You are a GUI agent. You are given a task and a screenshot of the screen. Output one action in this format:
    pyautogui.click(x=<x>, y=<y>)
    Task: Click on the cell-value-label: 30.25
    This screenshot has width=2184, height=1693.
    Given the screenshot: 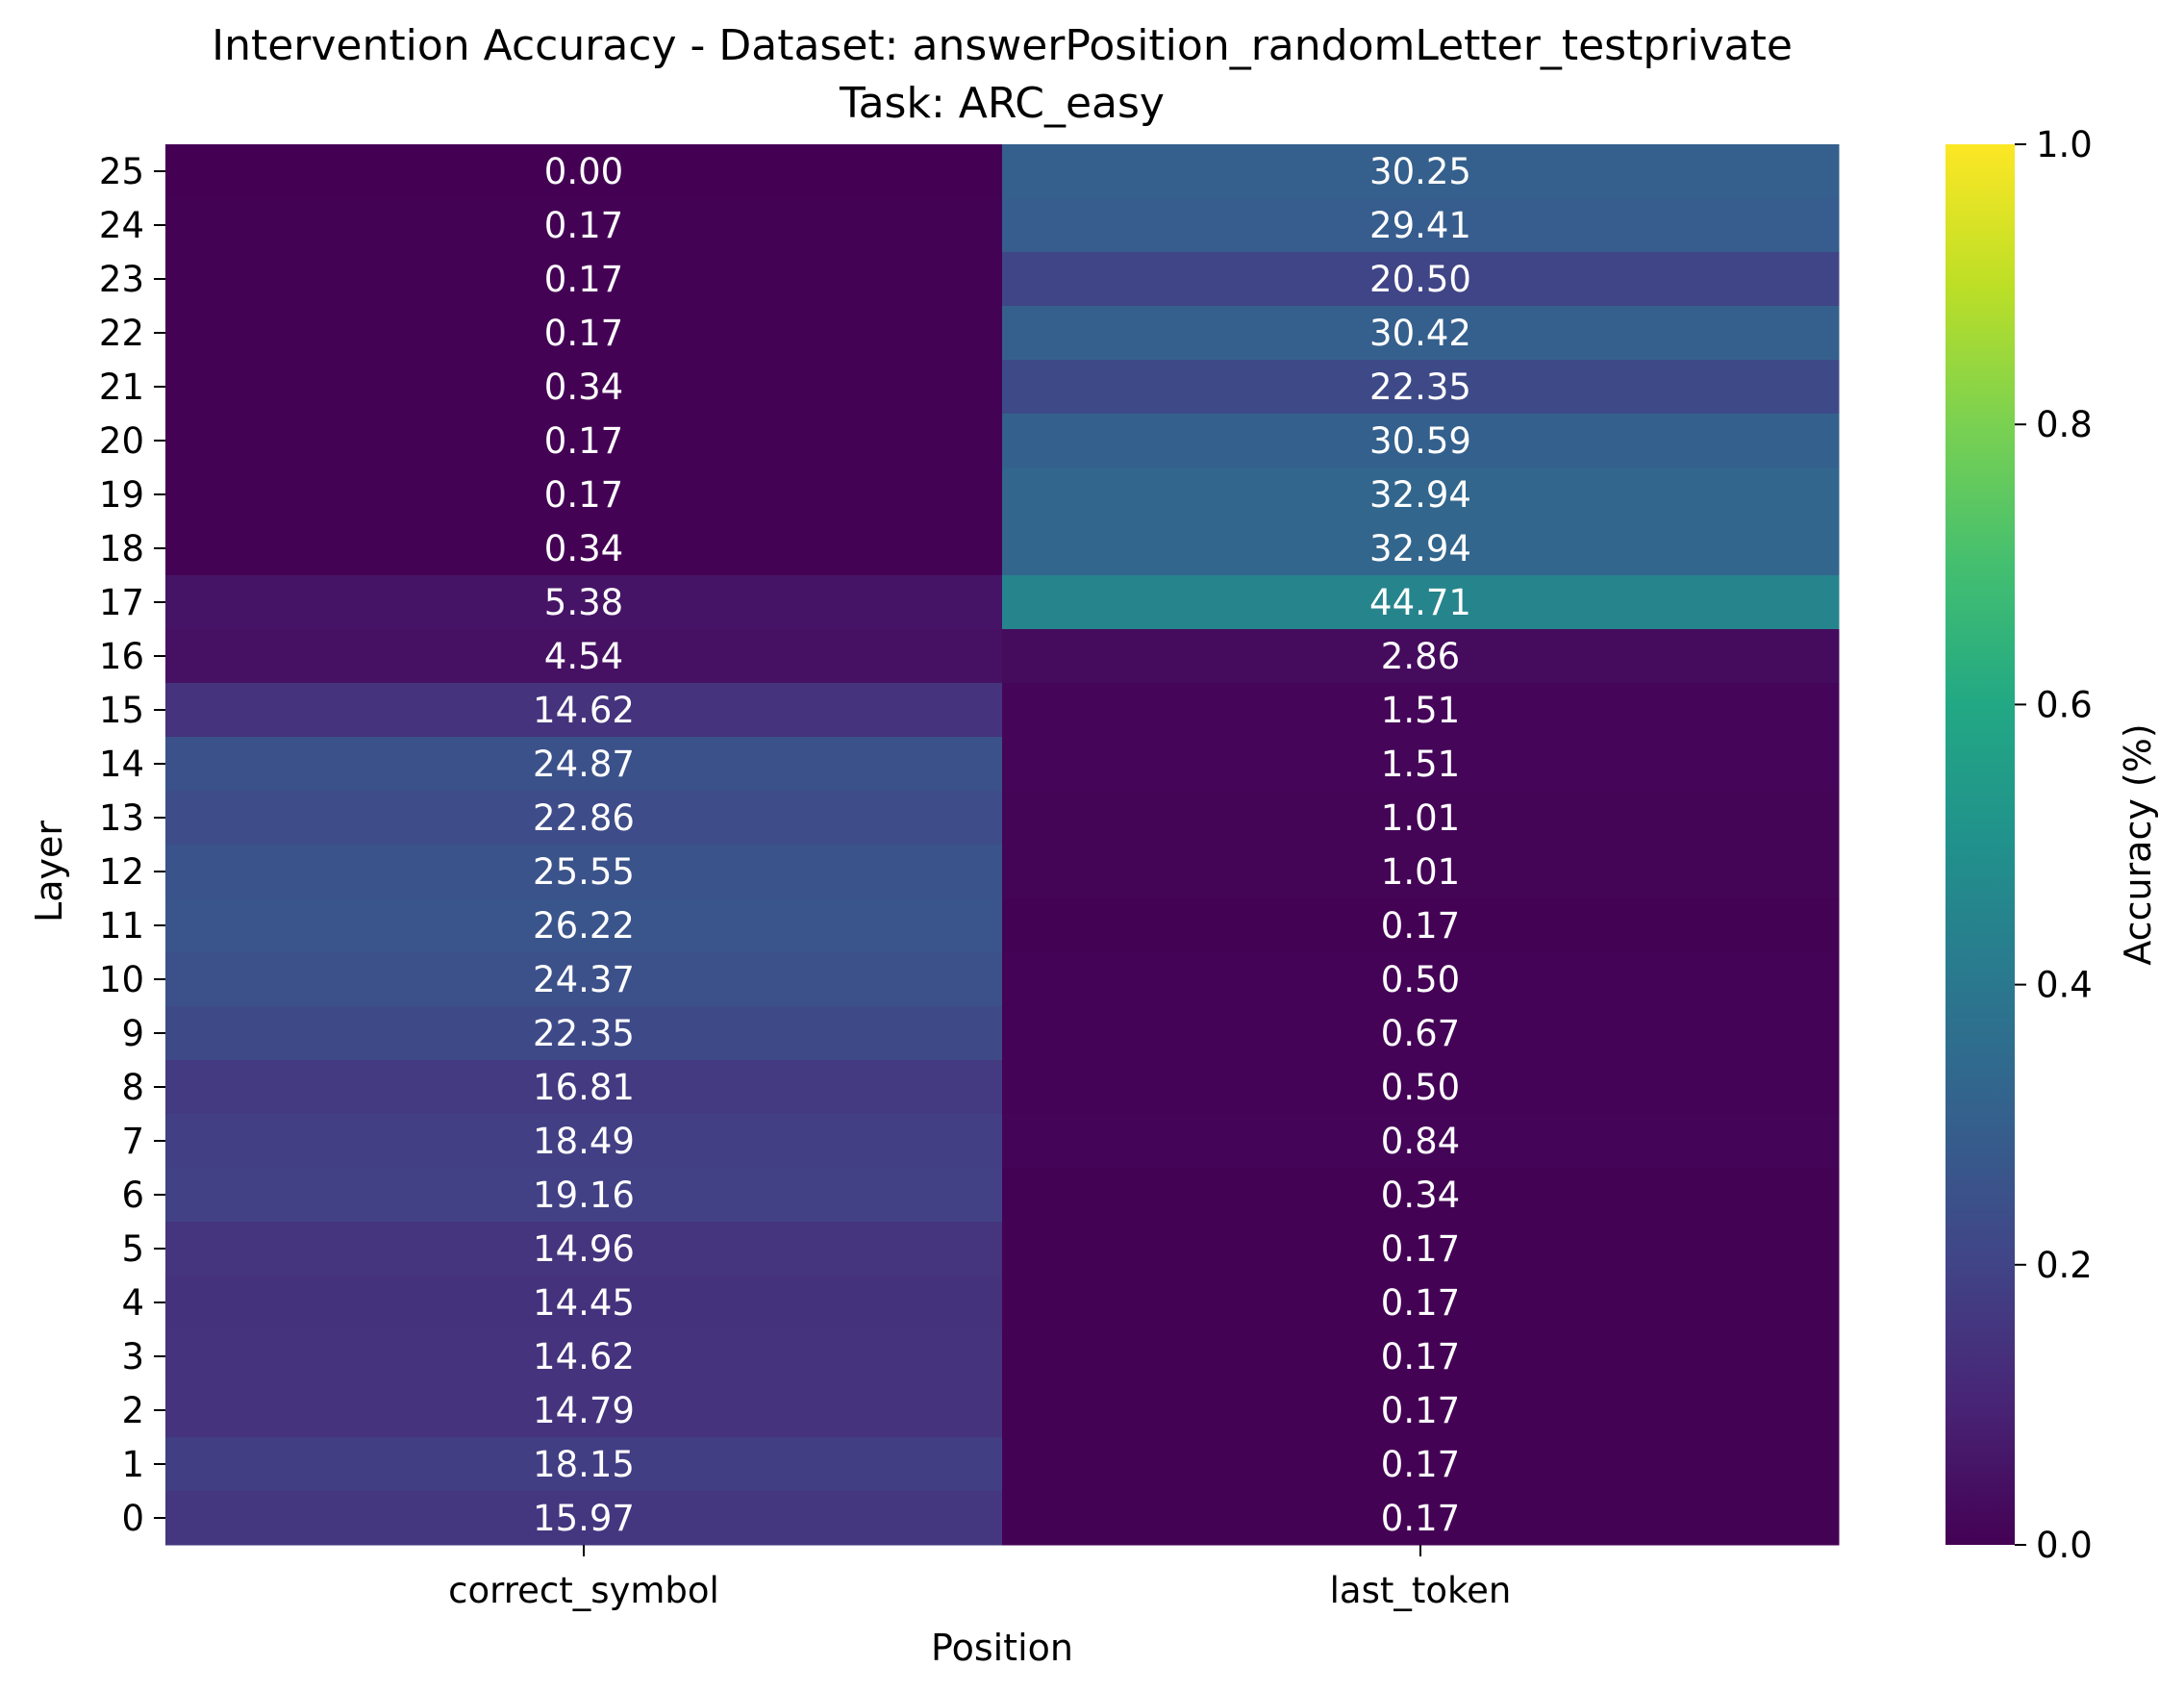 What is the action you would take?
    pyautogui.click(x=1420, y=171)
    